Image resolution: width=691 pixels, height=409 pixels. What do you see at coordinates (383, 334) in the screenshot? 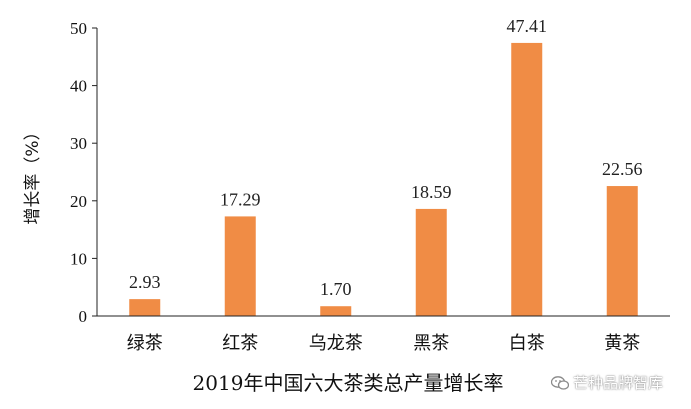
I see `x-axis: 绿茶 红茶 乌龙茶 黑茶 白茶 黄茶` at bounding box center [383, 334].